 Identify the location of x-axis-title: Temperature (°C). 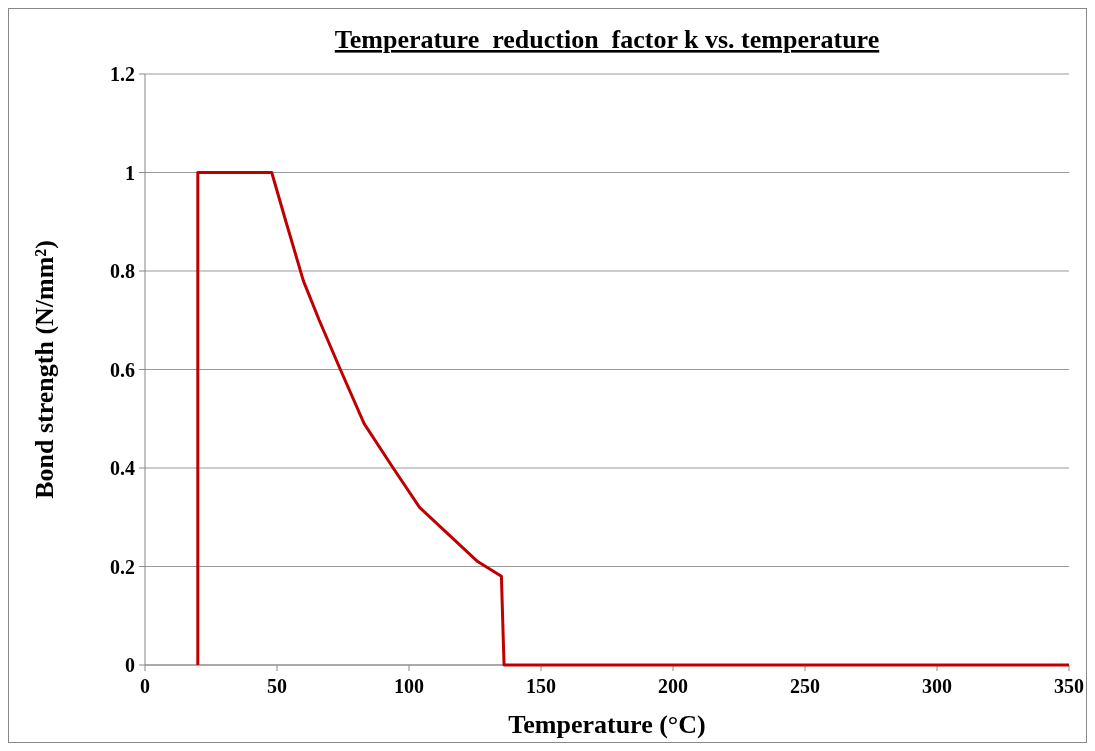
(607, 724).